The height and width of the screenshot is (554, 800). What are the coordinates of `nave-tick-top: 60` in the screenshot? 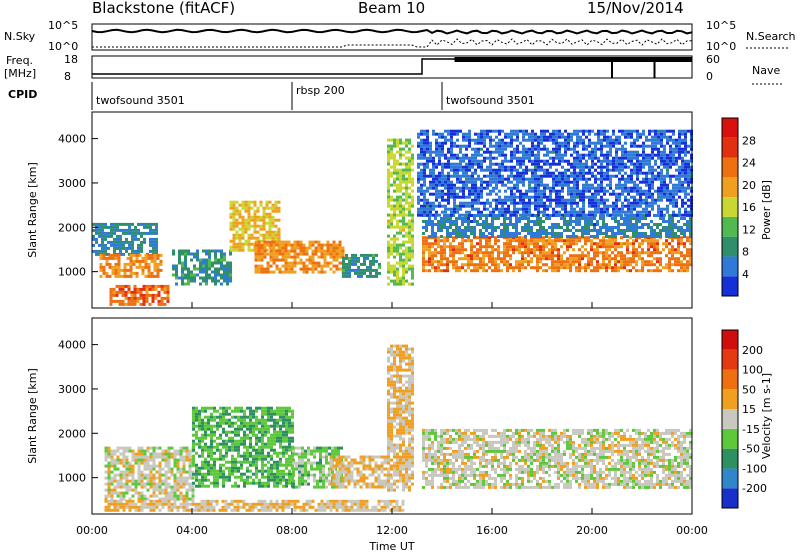 It's located at (713, 59).